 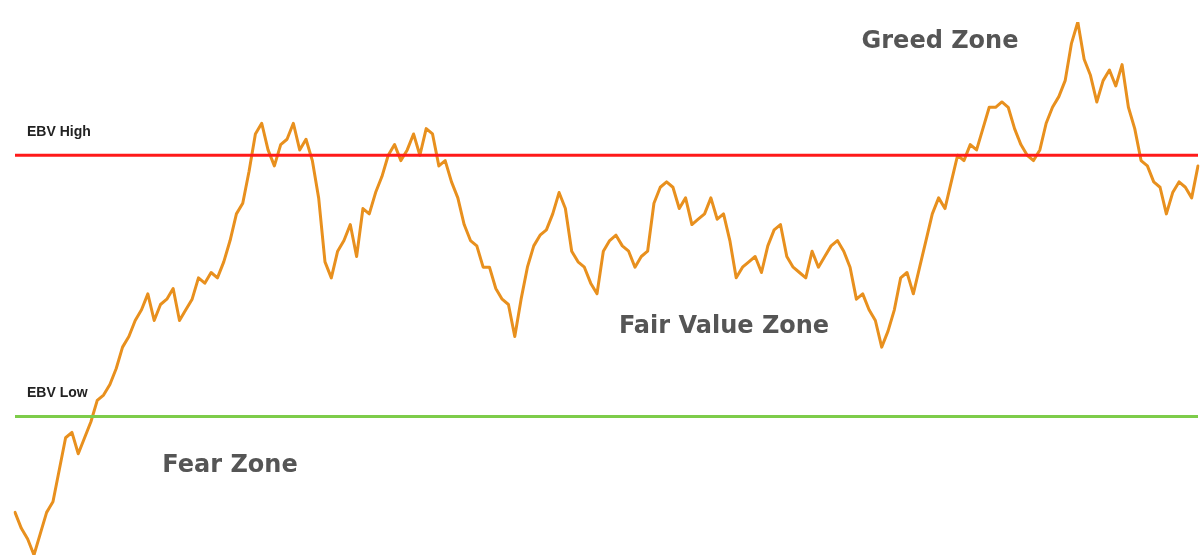 What do you see at coordinates (59, 131) in the screenshot?
I see `ref-line-label: EBV High` at bounding box center [59, 131].